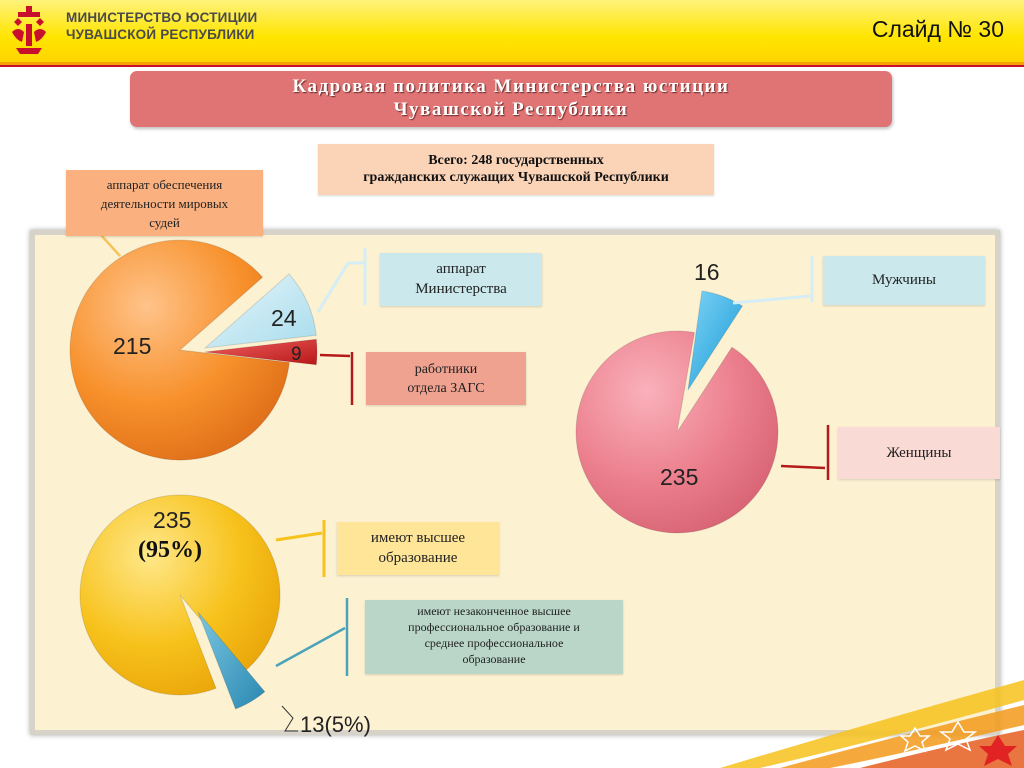 The width and height of the screenshot is (1024, 768). What do you see at coordinates (461, 269) in the screenshot?
I see `label-line: аппарат` at bounding box center [461, 269].